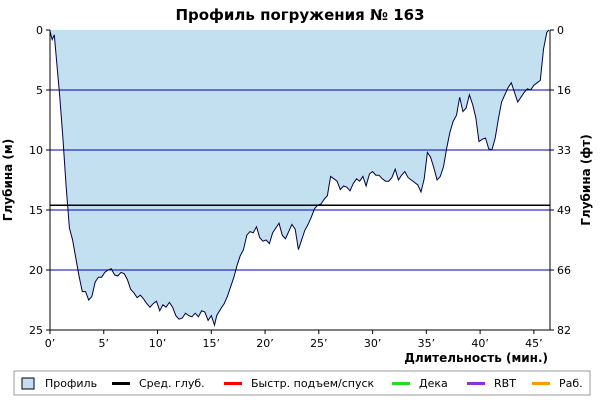 The image size is (600, 404). I want to click on x-tick-label: 35’, so click(427, 343).